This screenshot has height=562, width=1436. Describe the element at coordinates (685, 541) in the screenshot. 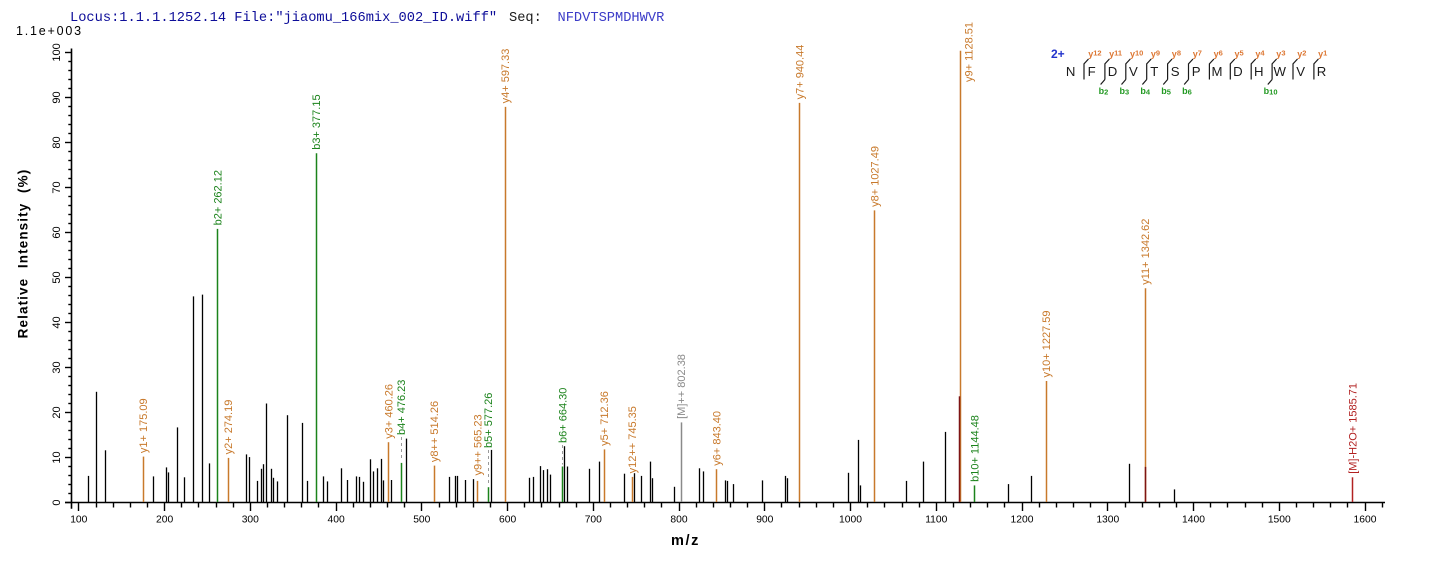

I see `svg-text: m/z` at that location.